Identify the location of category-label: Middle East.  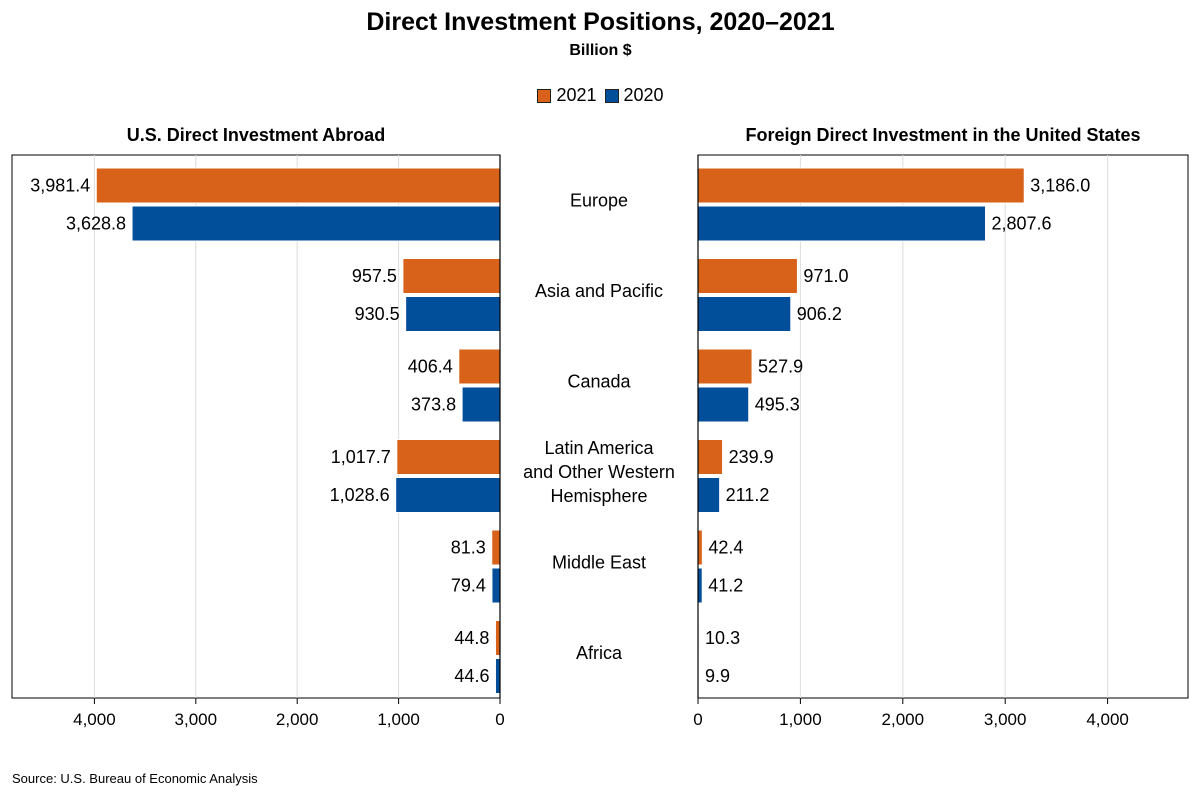
(599, 562).